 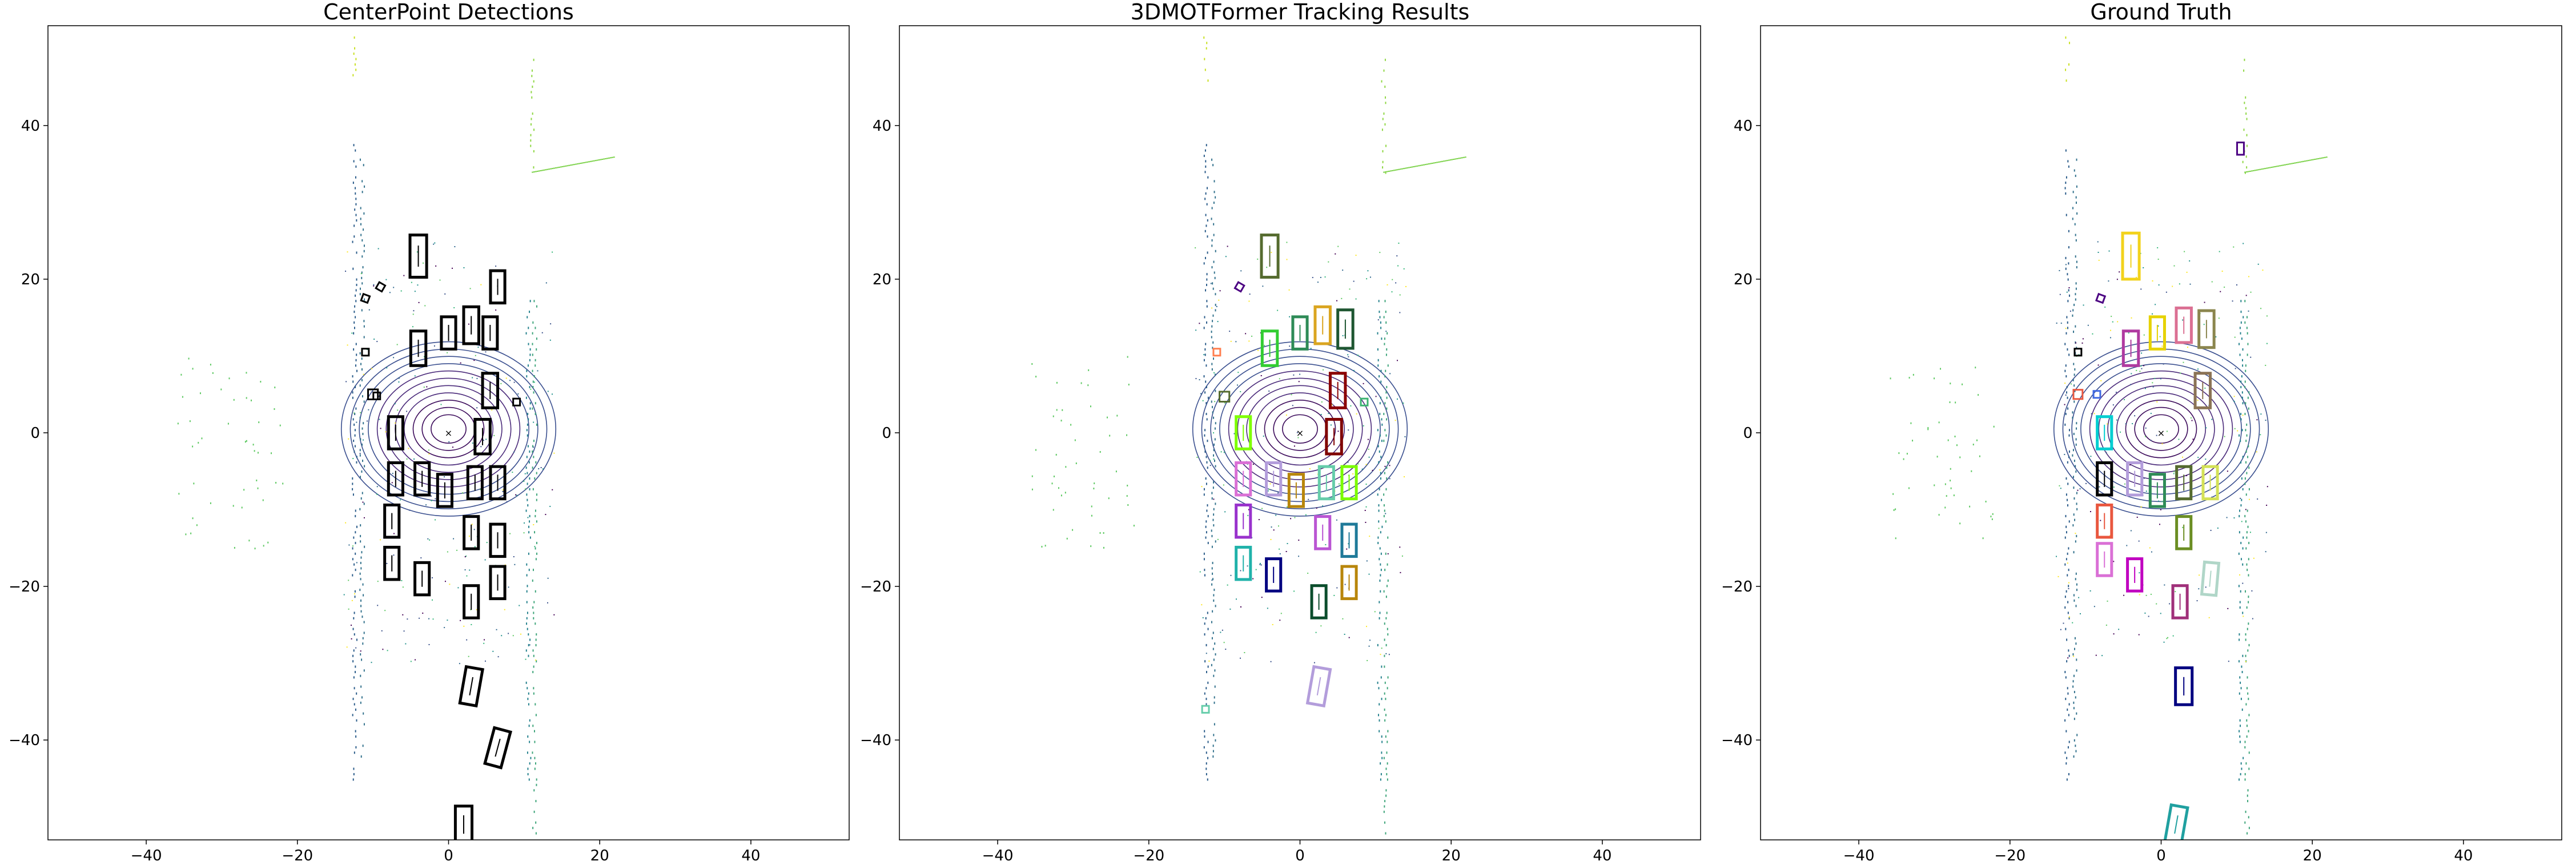 What do you see at coordinates (1602, 855) in the screenshot?
I see `x-tick-label: 40` at bounding box center [1602, 855].